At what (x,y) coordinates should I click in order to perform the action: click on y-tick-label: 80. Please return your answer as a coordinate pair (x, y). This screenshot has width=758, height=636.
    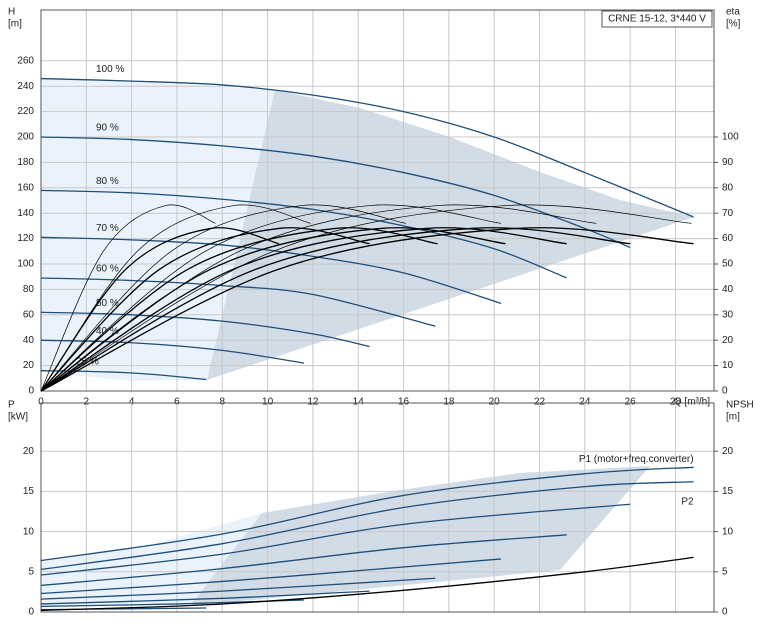
    Looking at the image, I should click on (29, 289).